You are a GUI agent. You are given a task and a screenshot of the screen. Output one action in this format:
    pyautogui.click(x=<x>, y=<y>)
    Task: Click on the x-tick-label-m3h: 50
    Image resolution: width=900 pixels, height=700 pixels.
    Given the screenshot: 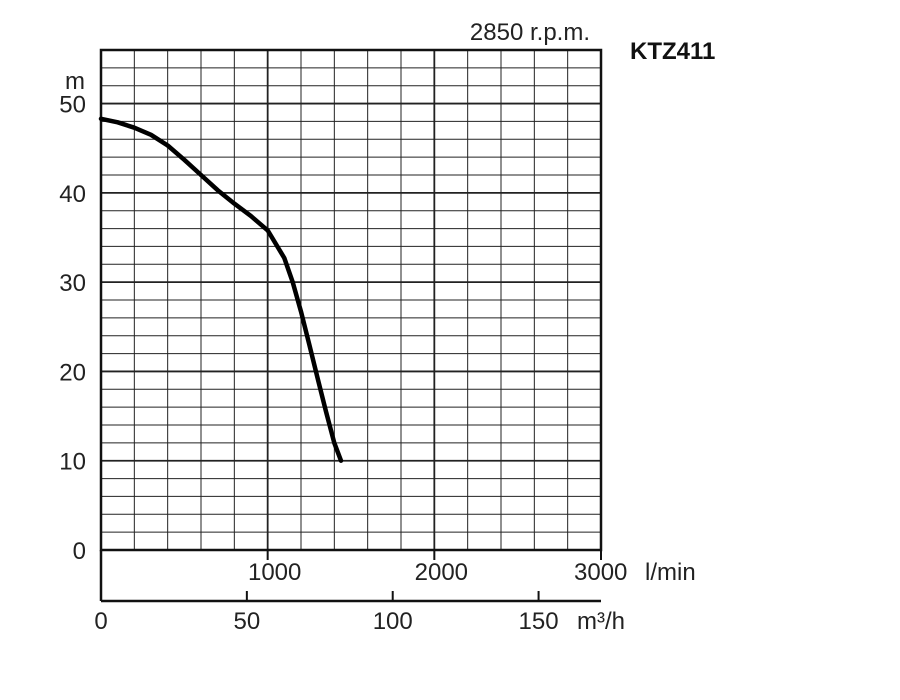 What is the action you would take?
    pyautogui.click(x=247, y=621)
    